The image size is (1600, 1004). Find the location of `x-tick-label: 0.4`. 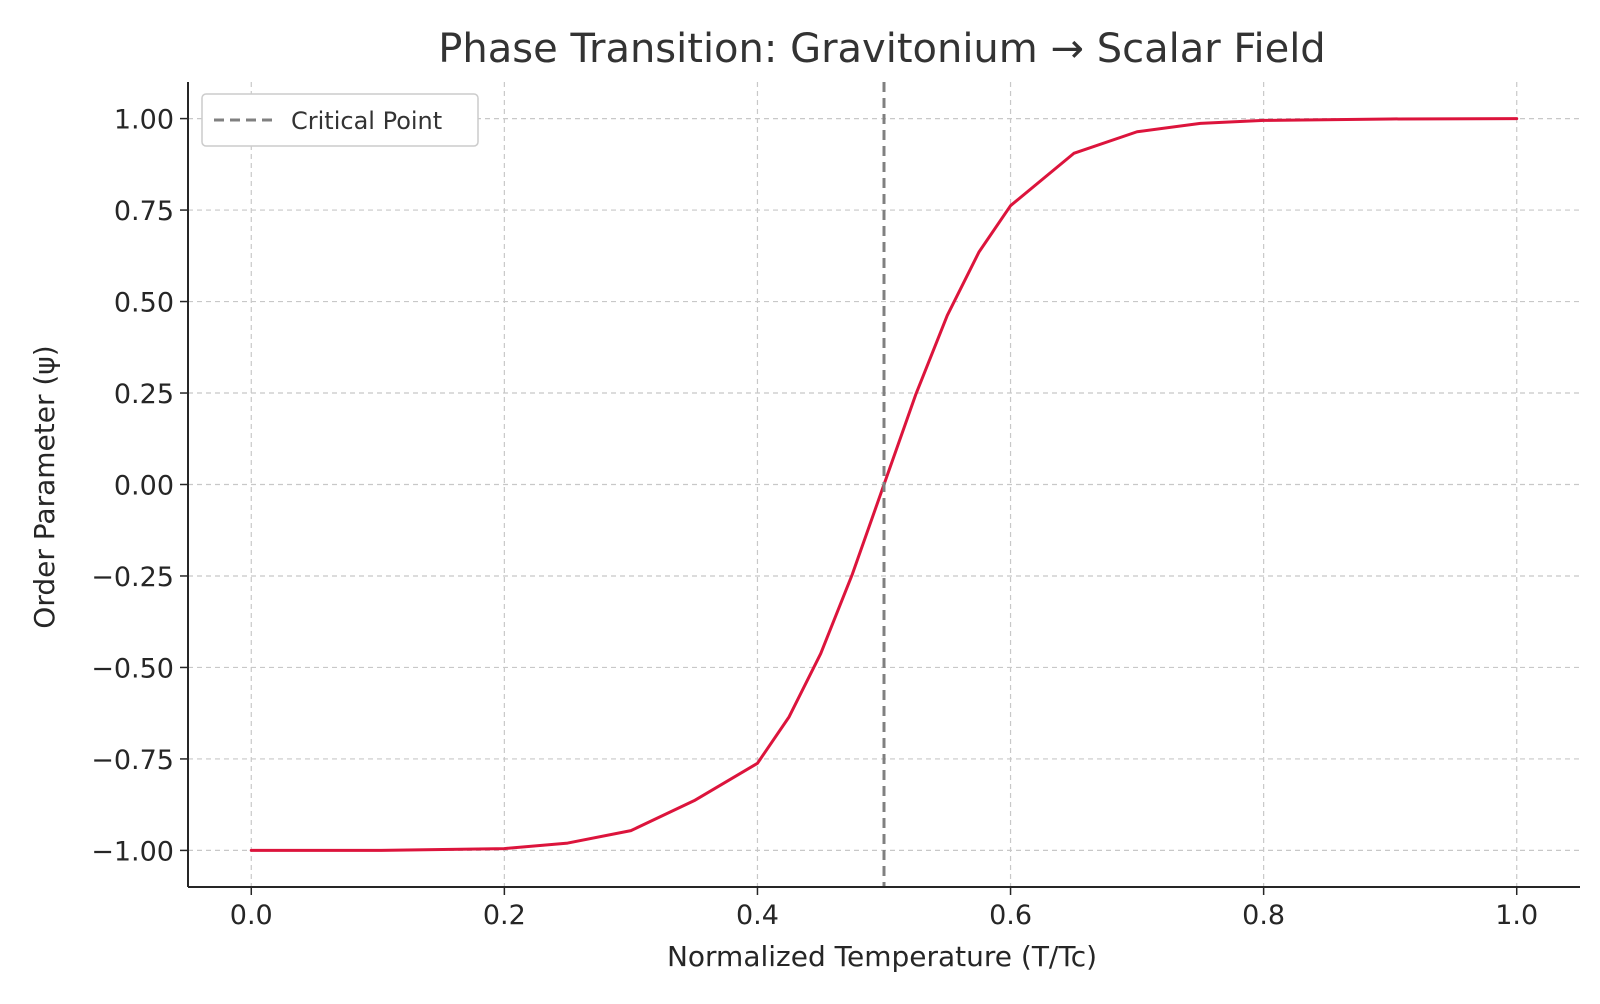

x-tick-label: 0.4 is located at coordinates (757, 915).